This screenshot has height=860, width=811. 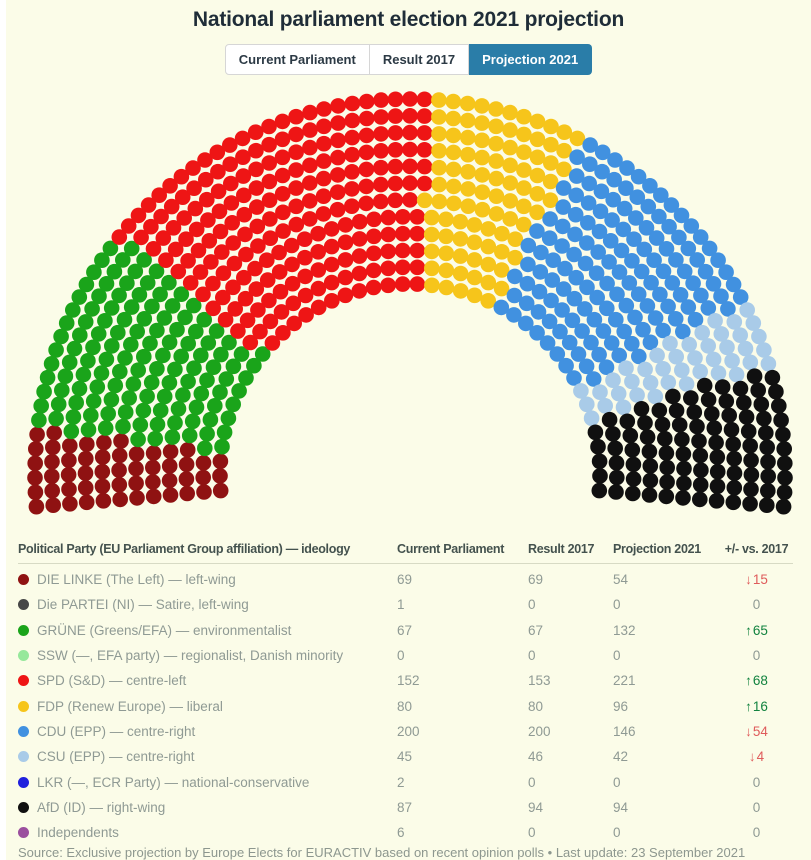 I want to click on party-label: CDU (EPP) — centre-right, so click(x=116, y=731).